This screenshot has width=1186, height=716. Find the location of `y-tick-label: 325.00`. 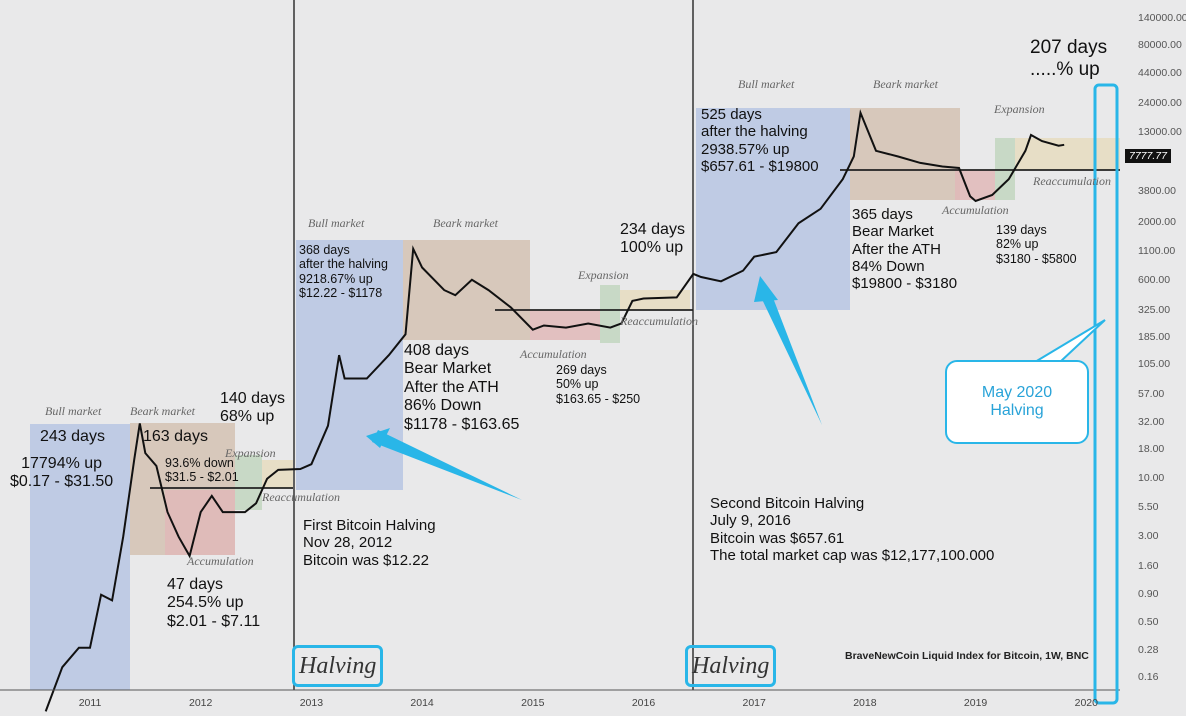

y-tick-label: 325.00 is located at coordinates (1154, 309).